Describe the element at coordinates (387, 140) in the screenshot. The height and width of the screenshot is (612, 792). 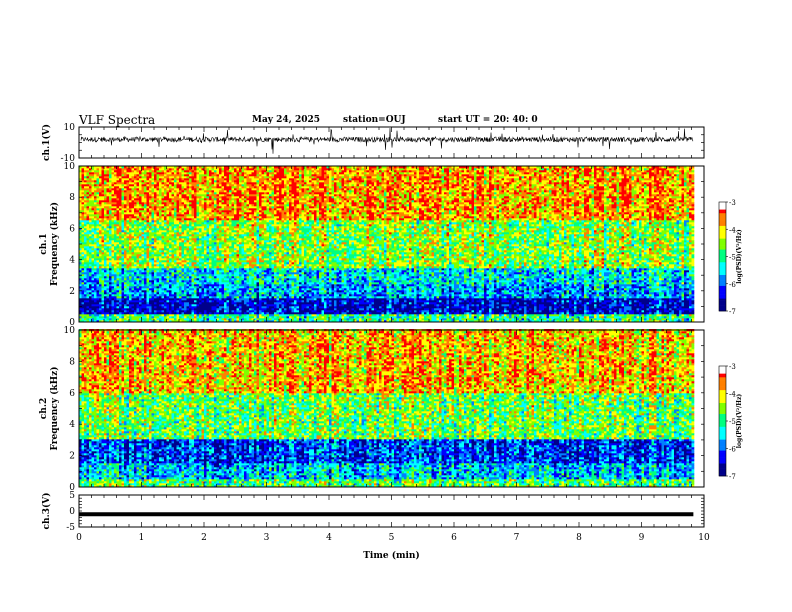
I see `ch1-waveform-trace` at that location.